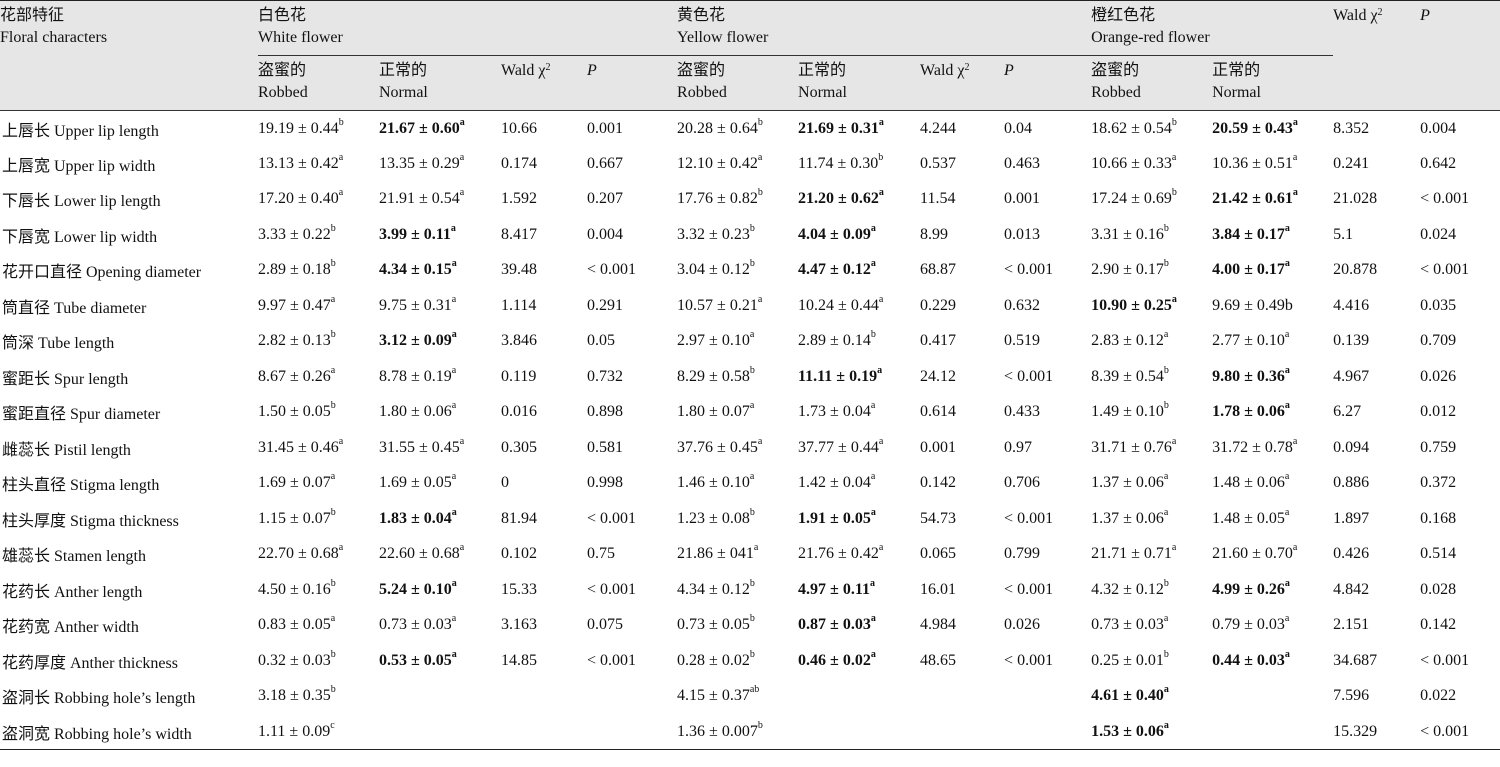 The image size is (1500, 767). I want to click on cell-value: 11.74 ± 0.30, so click(838, 163).